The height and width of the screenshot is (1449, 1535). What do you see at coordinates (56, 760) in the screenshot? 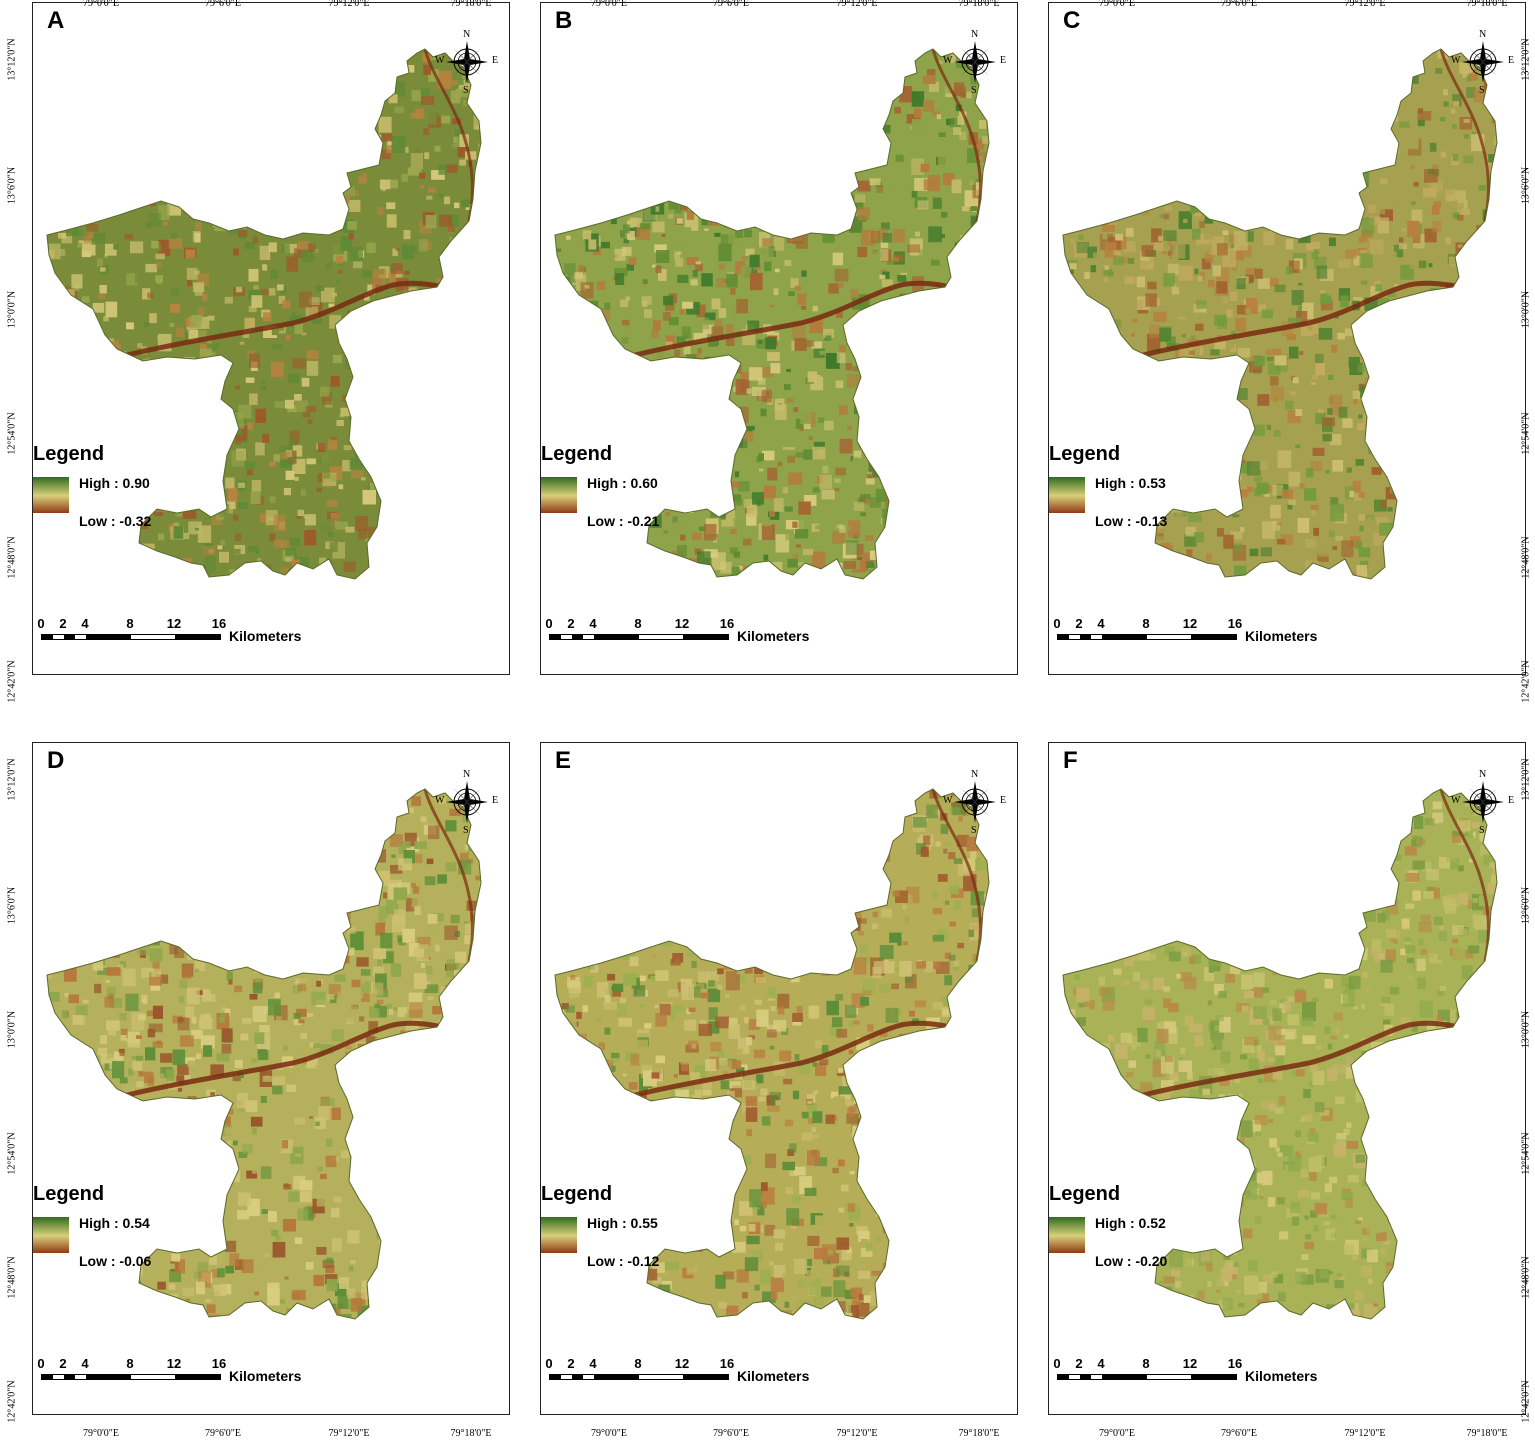
I see `panel-label: D` at bounding box center [56, 760].